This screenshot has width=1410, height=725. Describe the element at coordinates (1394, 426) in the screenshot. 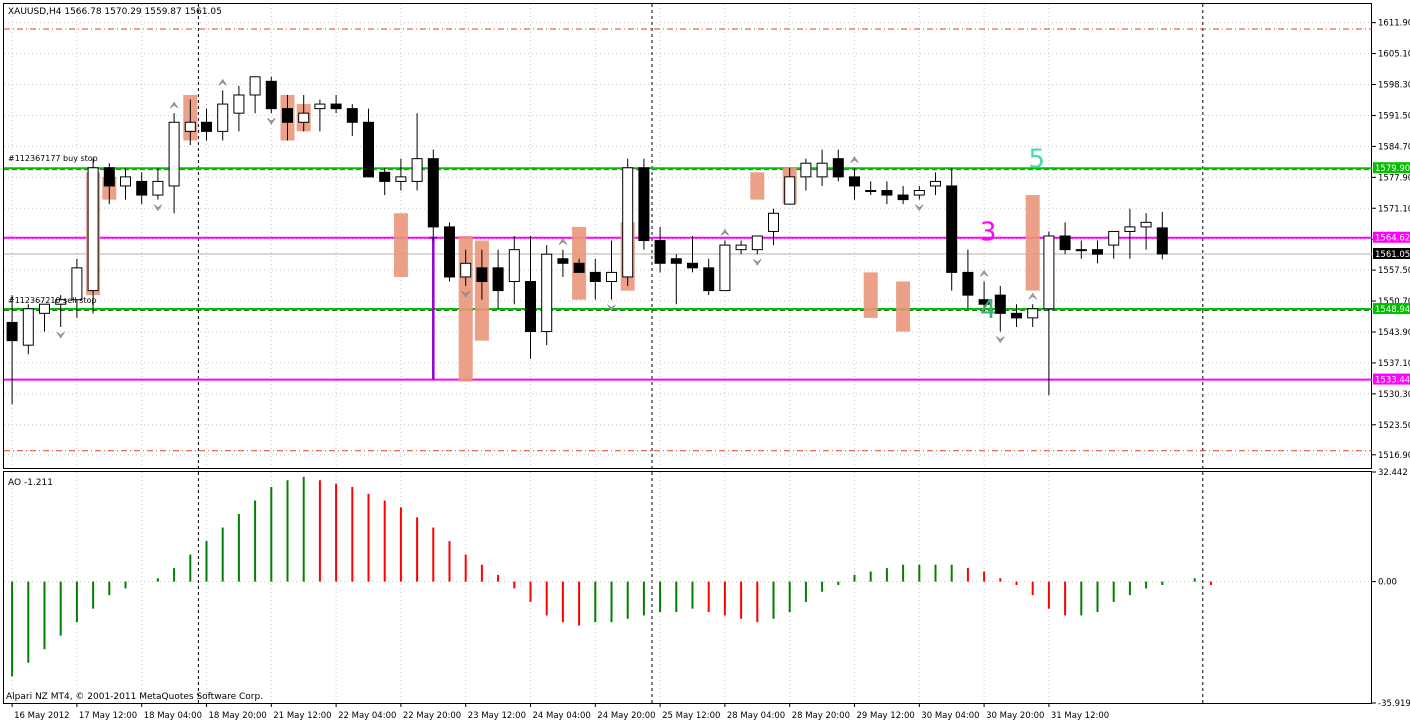

I see `price-tick-label: 1523.50` at that location.